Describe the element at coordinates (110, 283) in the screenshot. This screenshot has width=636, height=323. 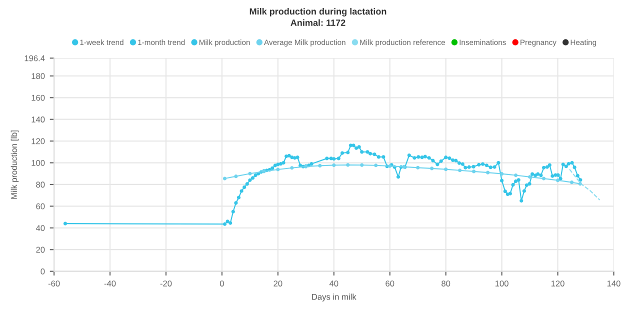
I see `x-tick-label: -40` at that location.